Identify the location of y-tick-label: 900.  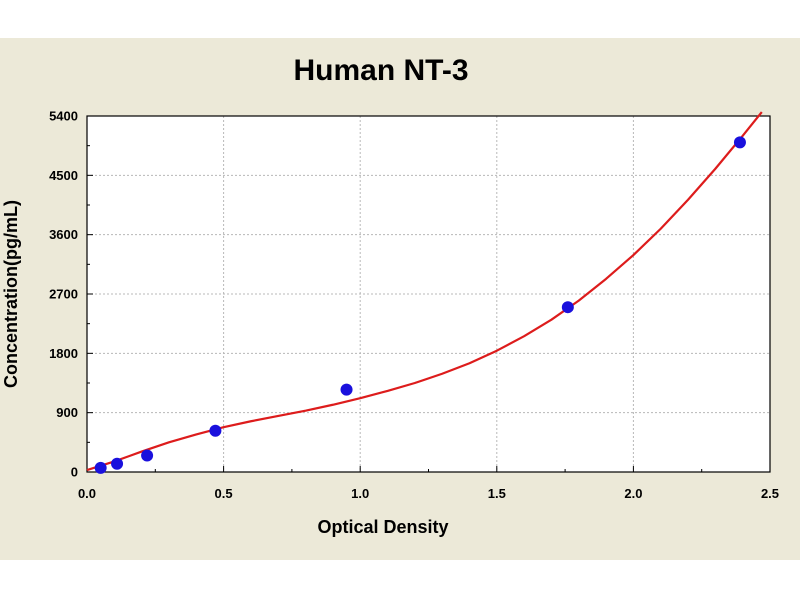
(67, 412).